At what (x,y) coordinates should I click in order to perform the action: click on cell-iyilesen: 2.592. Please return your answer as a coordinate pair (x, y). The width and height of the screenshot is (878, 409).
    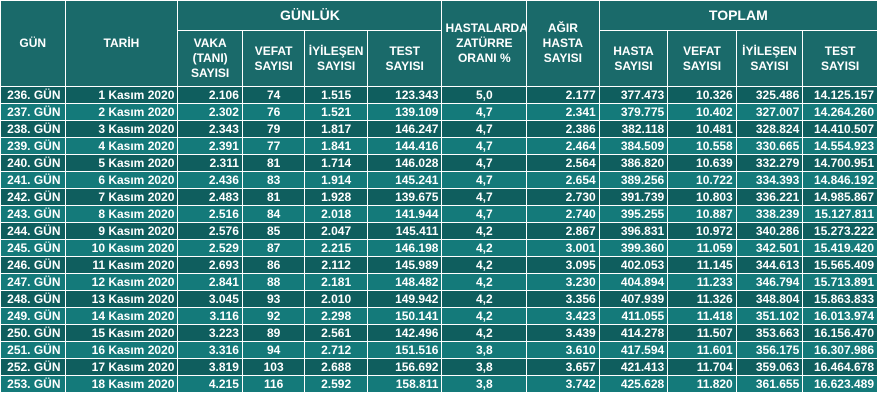
    Looking at the image, I should click on (336, 384).